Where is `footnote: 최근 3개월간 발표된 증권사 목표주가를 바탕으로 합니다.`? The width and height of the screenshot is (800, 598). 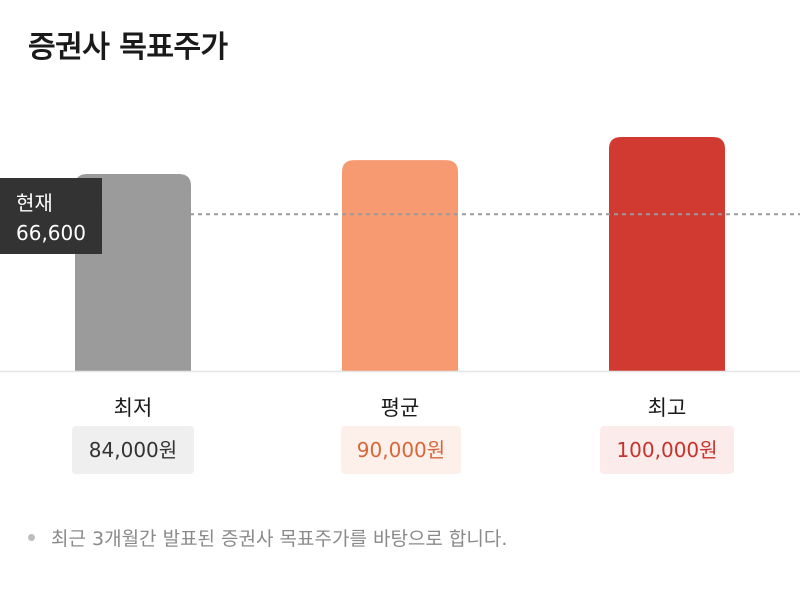
footnote: 최근 3개월간 발표된 증권사 목표주가를 바탕으로 합니다. is located at coordinates (267, 537).